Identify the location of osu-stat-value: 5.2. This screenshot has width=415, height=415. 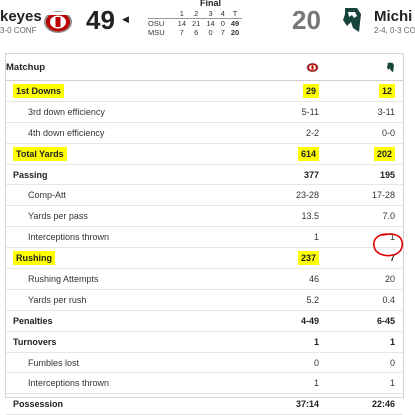
(293, 300).